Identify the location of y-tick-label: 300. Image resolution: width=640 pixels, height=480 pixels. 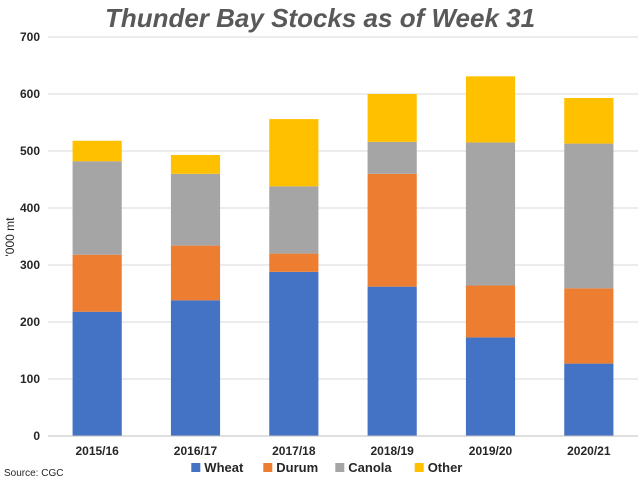
(30, 265).